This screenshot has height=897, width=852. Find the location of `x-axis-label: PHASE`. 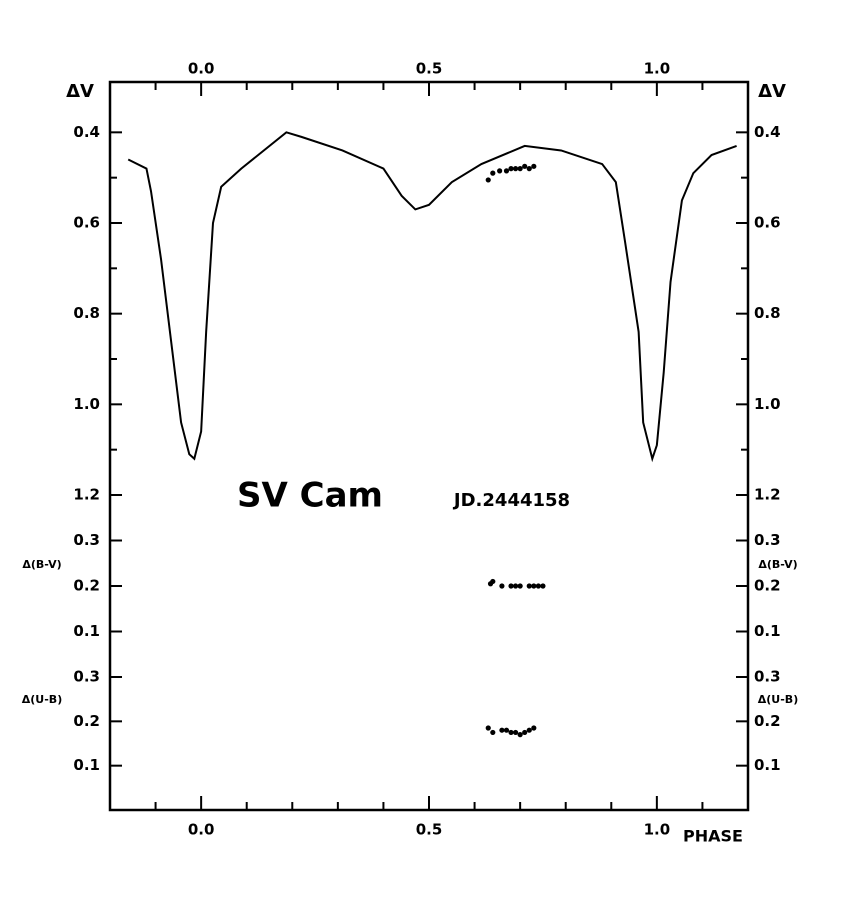

x-axis-label: PHASE is located at coordinates (713, 836).